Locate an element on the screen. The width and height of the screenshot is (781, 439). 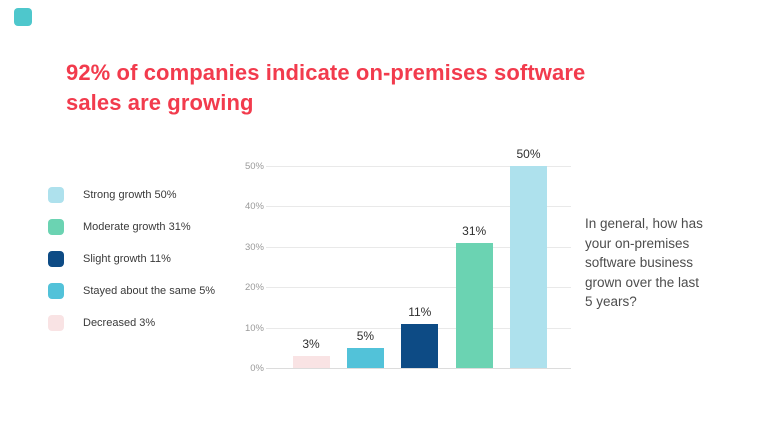
bar-value-label: 50% is located at coordinates (528, 154).